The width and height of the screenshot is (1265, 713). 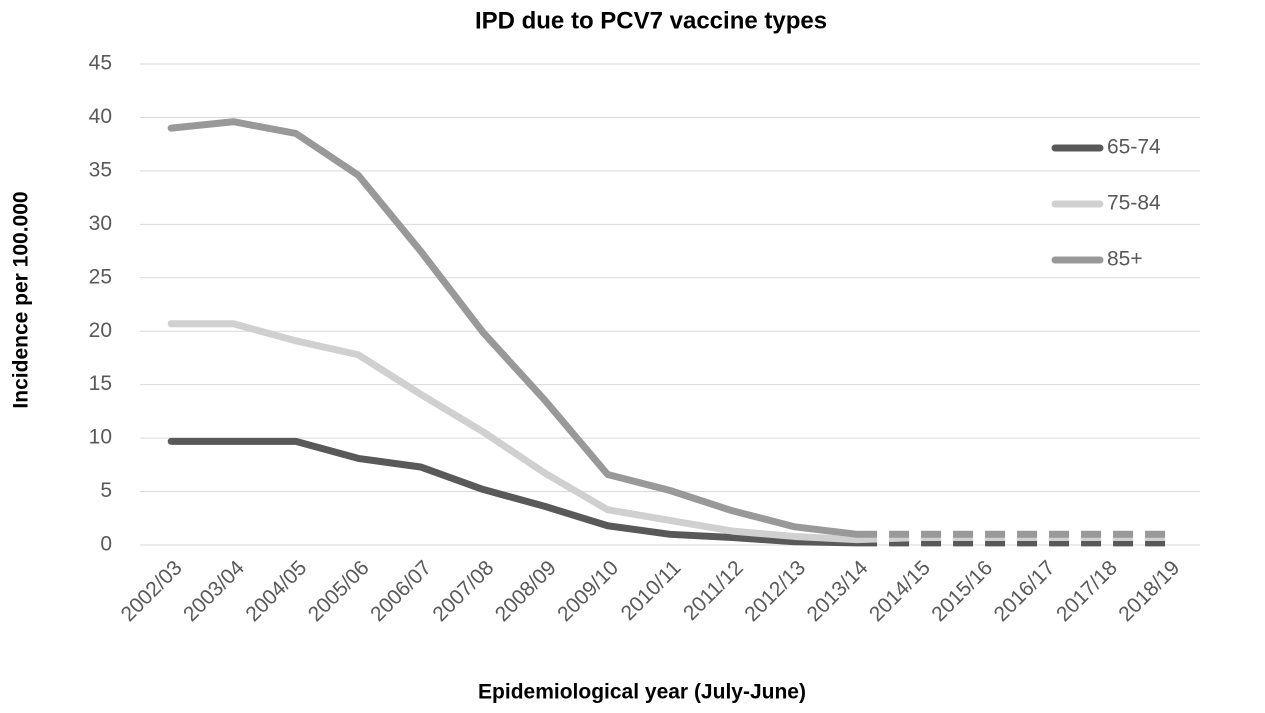 I want to click on y-tick-label: 5, so click(x=106, y=490).